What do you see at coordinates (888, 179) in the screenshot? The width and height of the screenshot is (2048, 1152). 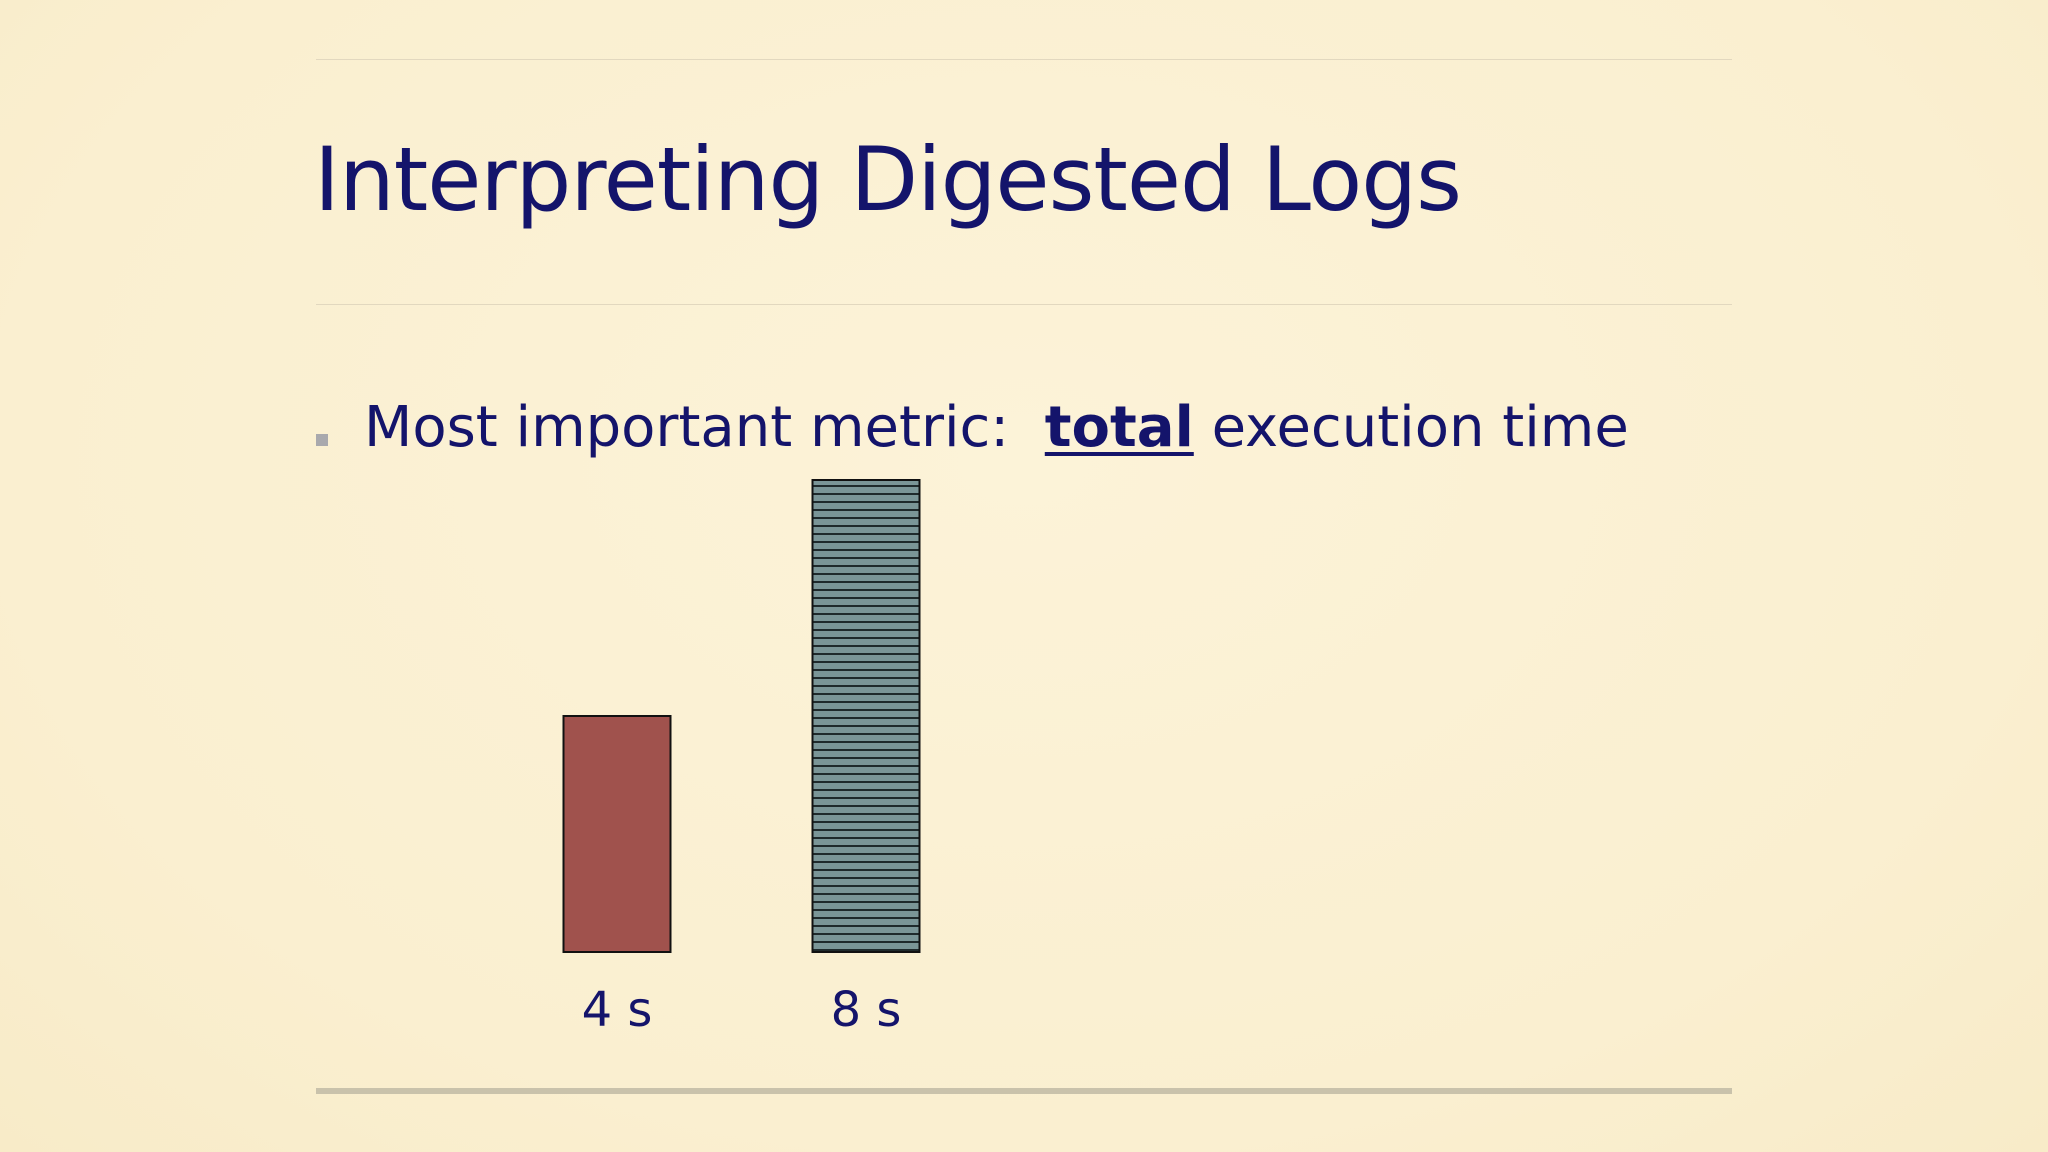 I see `slide-title: Interpreting Digested Logs` at bounding box center [888, 179].